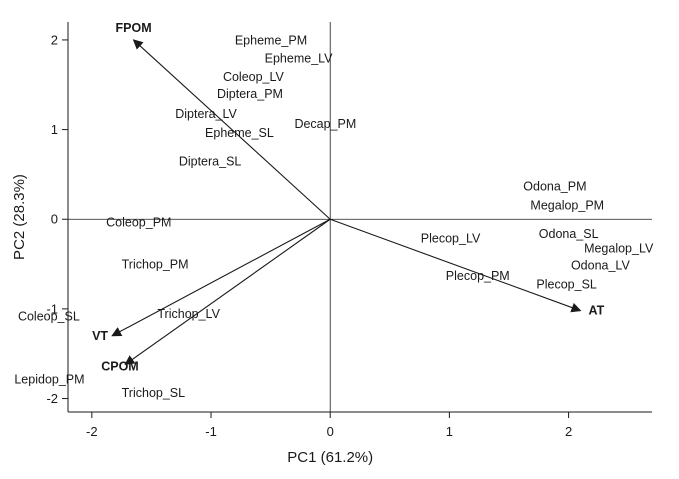 The width and height of the screenshot is (679, 479). I want to click on point-label: Odona_SL, so click(569, 234).